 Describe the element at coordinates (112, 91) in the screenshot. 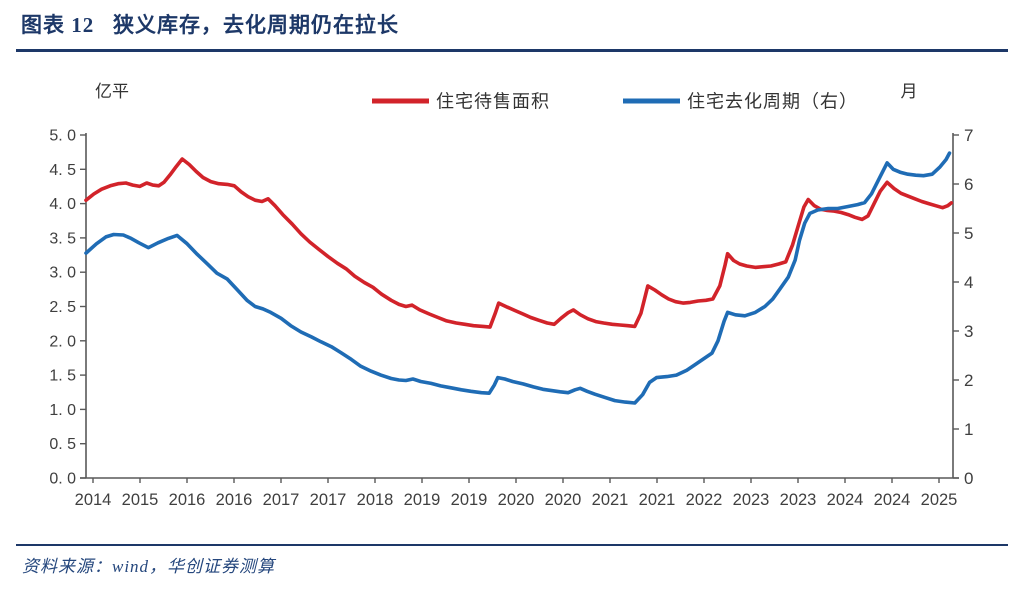

I see `left-axis-unit-label: 亿平` at that location.